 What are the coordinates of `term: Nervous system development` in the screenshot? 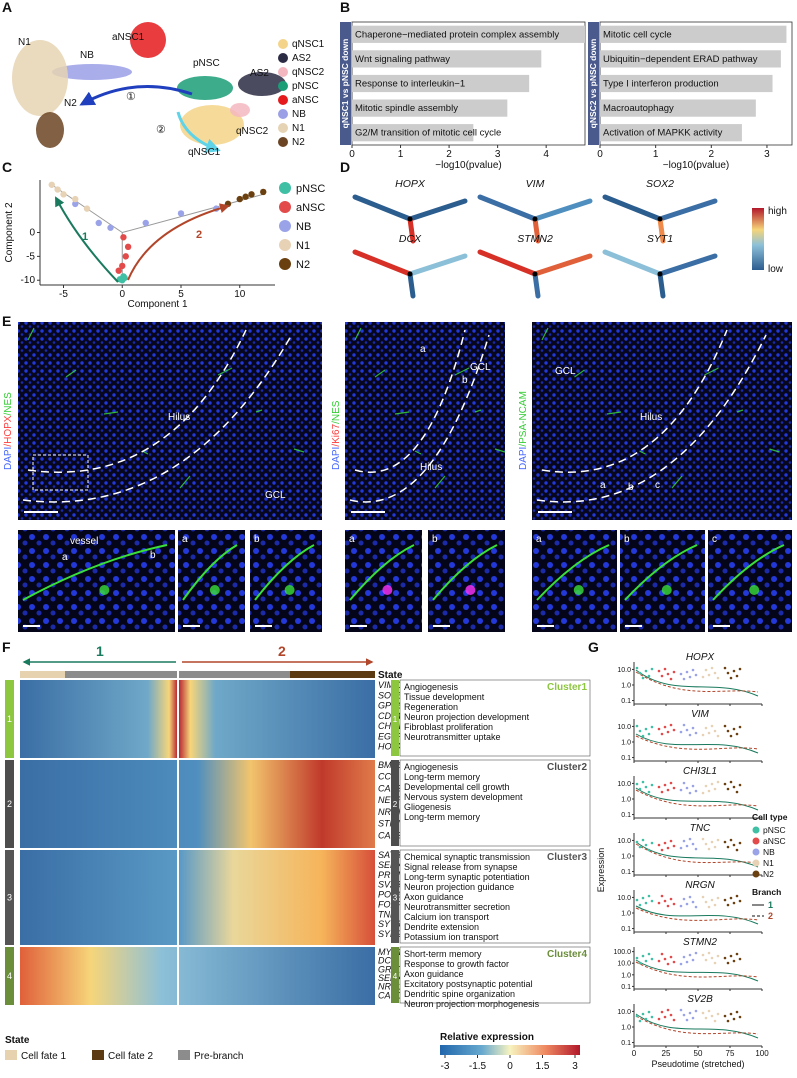 It's located at (463, 797).